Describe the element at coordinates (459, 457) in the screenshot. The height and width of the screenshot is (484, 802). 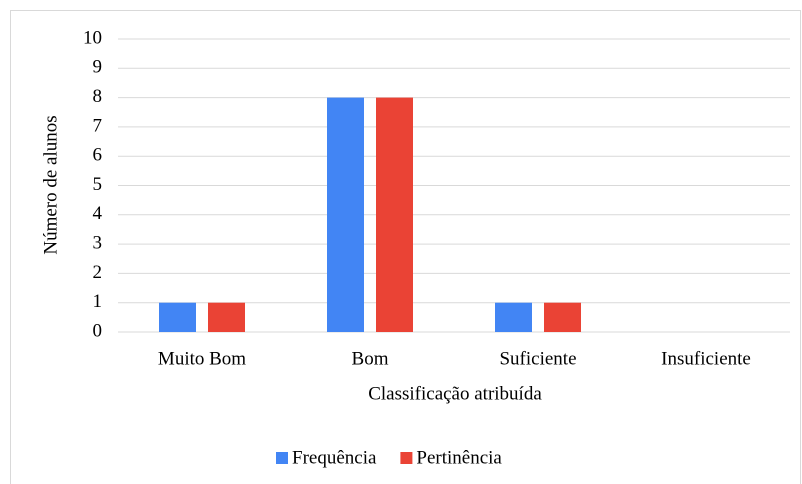
I see `legend-label: Pertinência` at that location.